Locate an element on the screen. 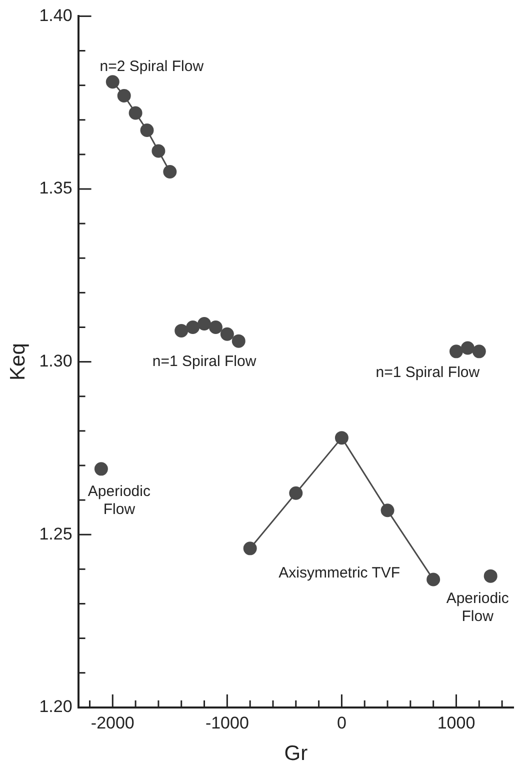 Image resolution: width=521 pixels, height=771 pixels. y-tick-label: 1.25 is located at coordinates (55, 534).